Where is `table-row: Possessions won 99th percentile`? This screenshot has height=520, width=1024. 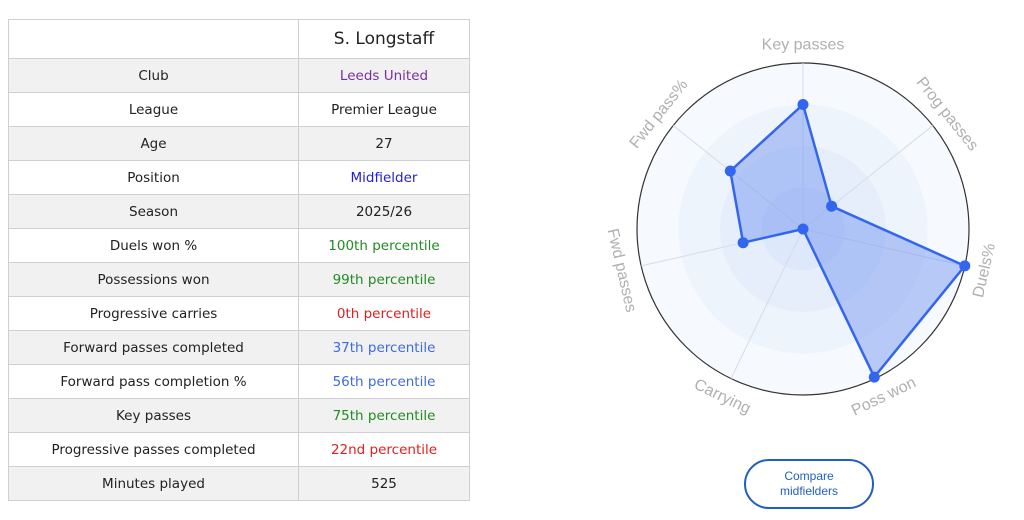
table-row: Possessions won 99th percentile is located at coordinates (239, 279).